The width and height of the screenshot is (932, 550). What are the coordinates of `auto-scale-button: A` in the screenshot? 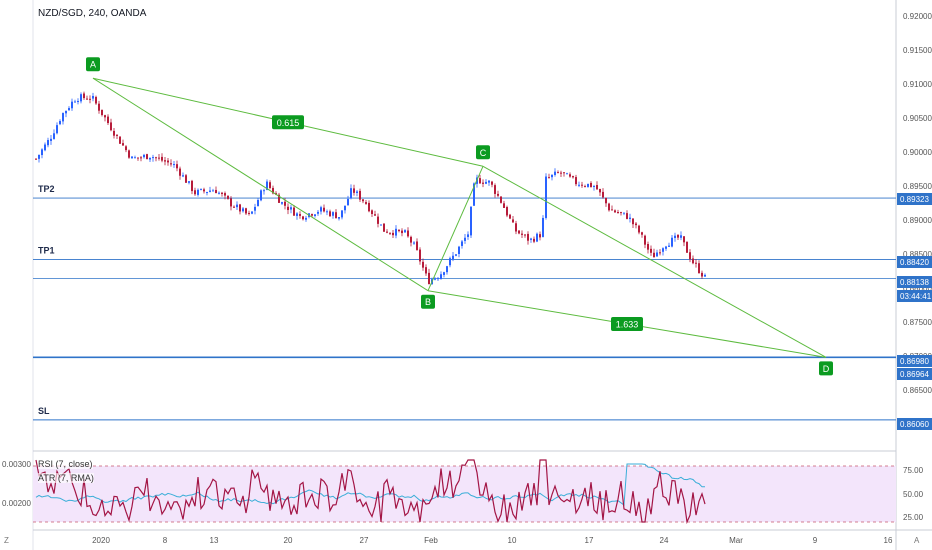 It's located at (917, 540).